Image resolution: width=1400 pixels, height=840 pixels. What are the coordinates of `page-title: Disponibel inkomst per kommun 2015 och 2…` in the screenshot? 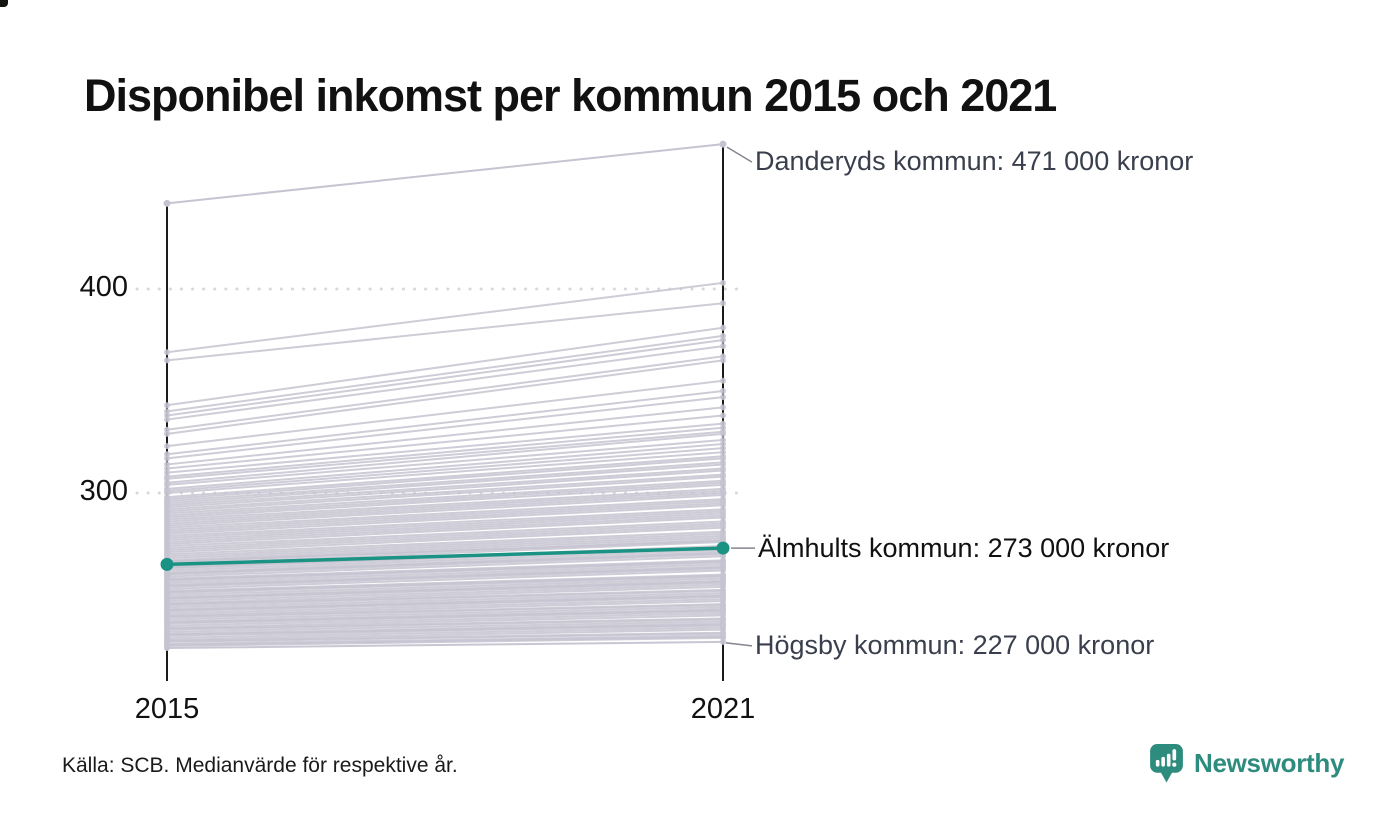 It's located at (570, 95).